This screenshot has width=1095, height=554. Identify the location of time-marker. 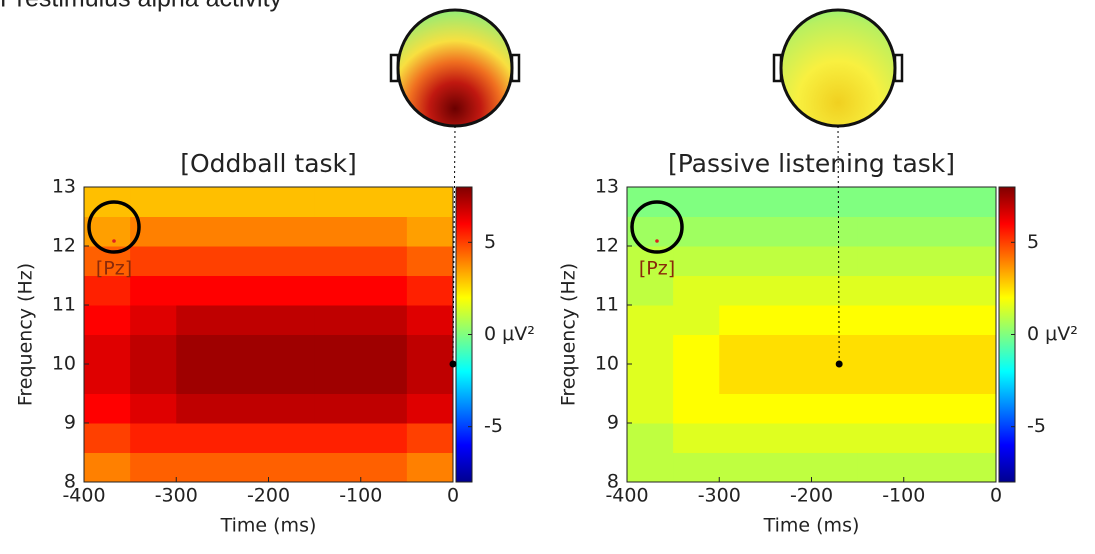
(453, 364).